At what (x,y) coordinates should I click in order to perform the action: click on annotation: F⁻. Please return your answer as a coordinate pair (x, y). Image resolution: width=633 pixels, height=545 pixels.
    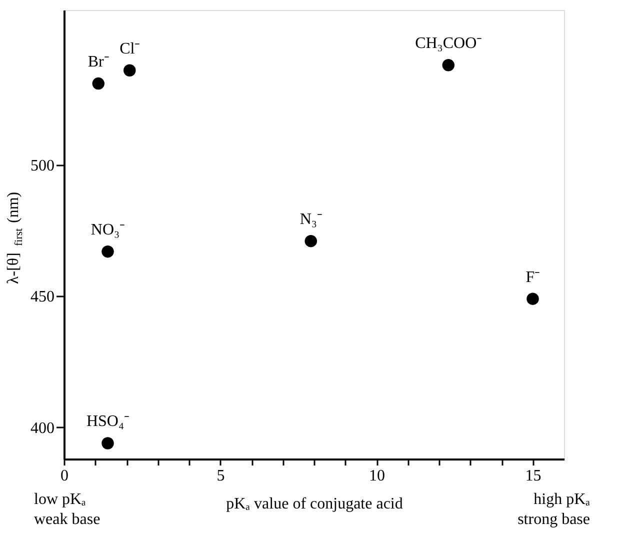
    Looking at the image, I should click on (533, 277).